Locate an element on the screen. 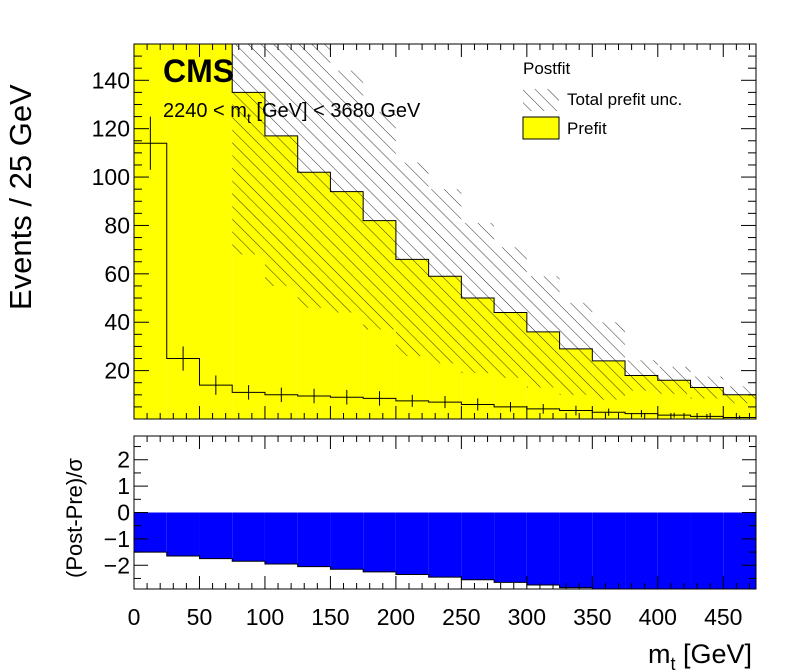  selection-label: 2240 < mt [GeV] < 3680 GeV is located at coordinates (292, 113).